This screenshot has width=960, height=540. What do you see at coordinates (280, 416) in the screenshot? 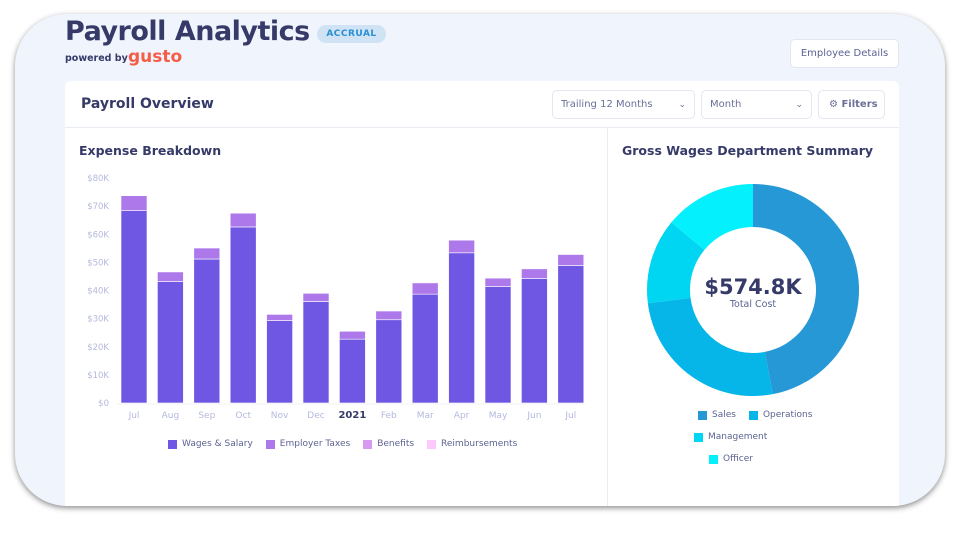
I see `x-tick-label: Nov` at bounding box center [280, 416].